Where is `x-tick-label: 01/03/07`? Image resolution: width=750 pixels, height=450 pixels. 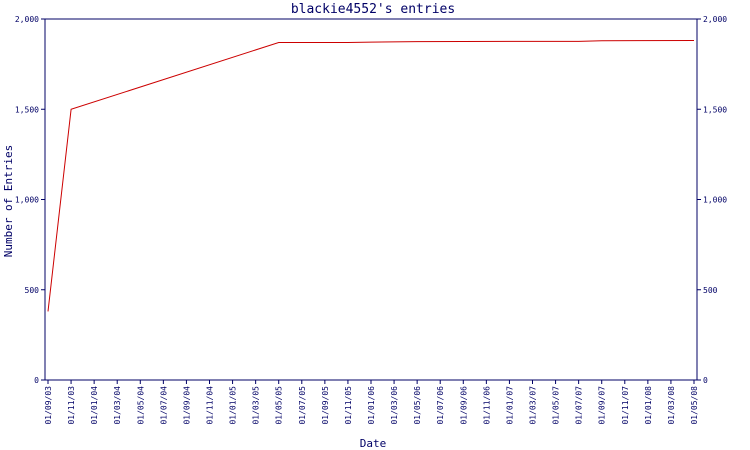 x-tick-label: 01/03/07 is located at coordinates (533, 405).